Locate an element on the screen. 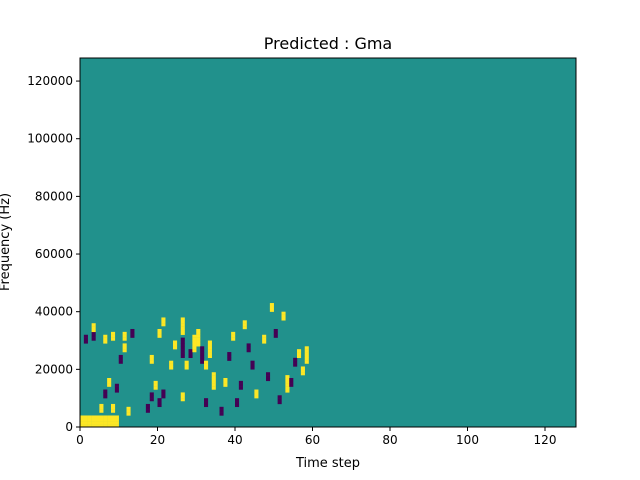  heatmap-cells is located at coordinates (194, 365).